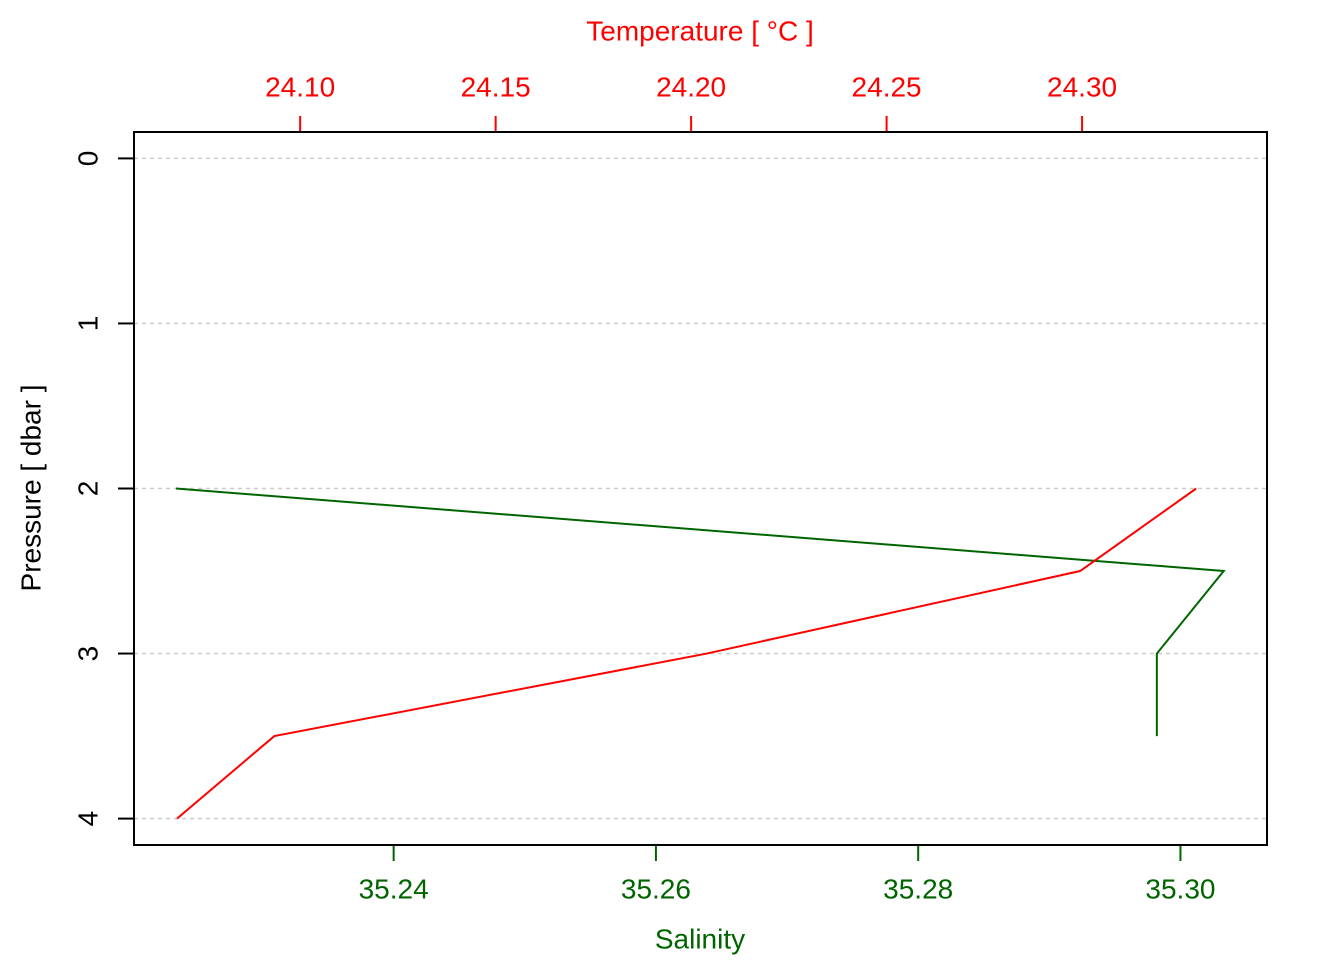 This screenshot has height=965, width=1344. I want to click on x2-tick-label: 24.20, so click(691, 86).